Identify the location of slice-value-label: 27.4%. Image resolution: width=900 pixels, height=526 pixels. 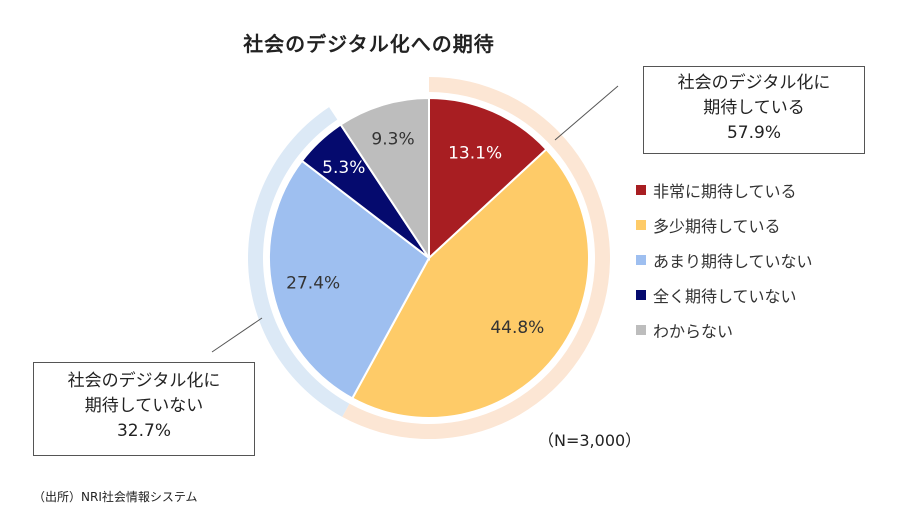
(313, 284).